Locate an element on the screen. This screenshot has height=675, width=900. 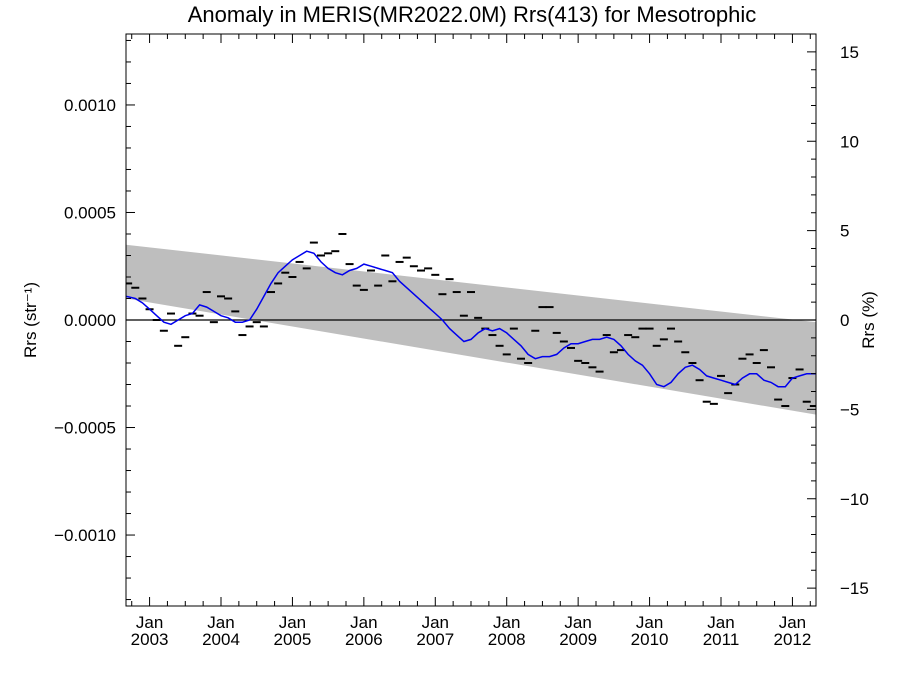
x-tick-year-label: 2005 is located at coordinates (293, 639).